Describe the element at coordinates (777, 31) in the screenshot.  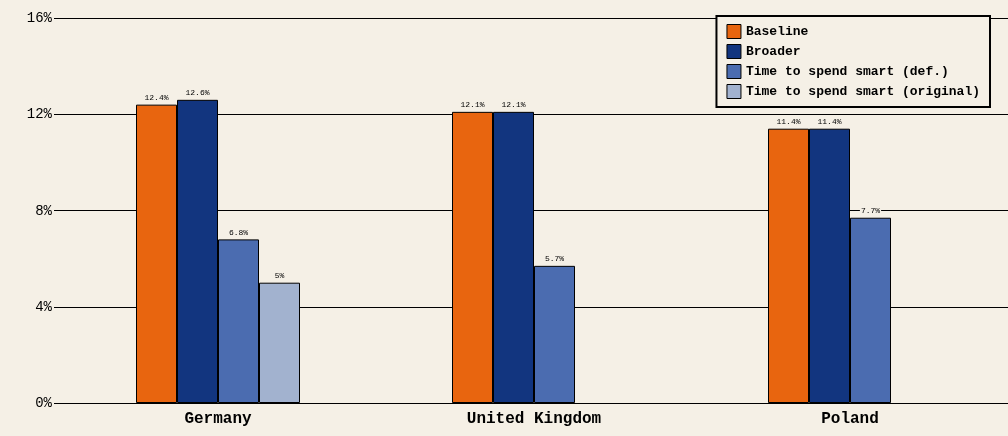
I see `legend-label: Baseline` at that location.